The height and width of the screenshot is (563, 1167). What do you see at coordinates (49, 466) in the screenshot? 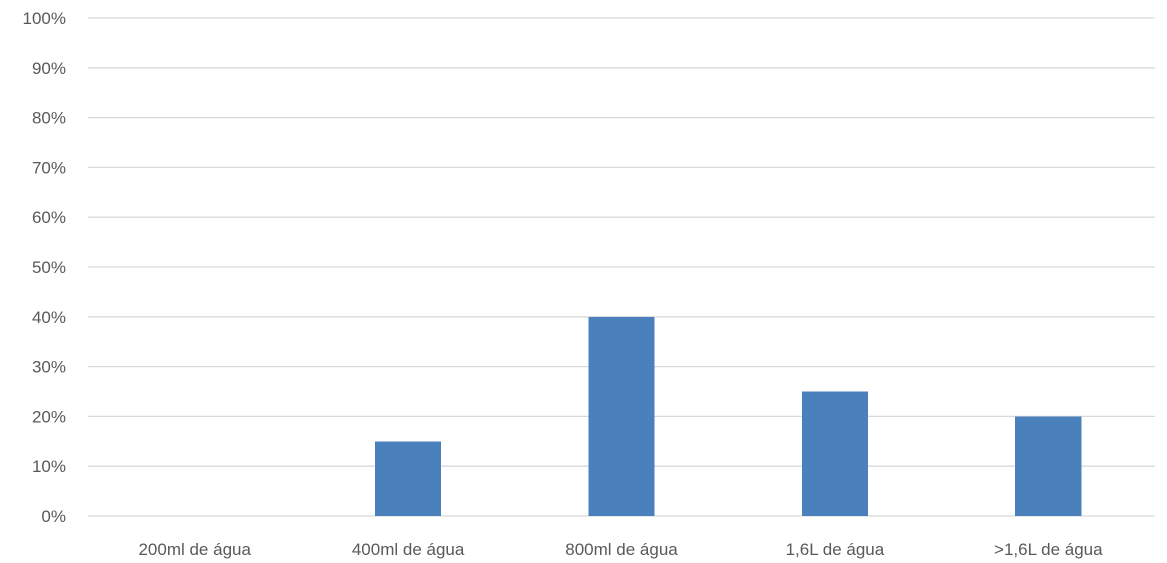
I see `y-tick-label: 10%` at bounding box center [49, 466].